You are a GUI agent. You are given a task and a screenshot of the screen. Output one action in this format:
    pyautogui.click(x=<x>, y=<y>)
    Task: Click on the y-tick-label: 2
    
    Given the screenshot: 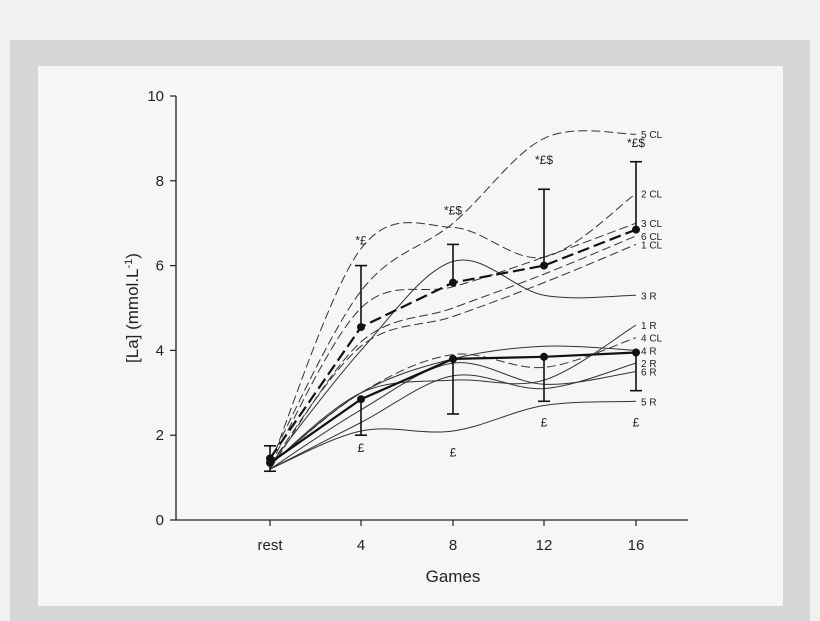 What is the action you would take?
    pyautogui.click(x=160, y=435)
    